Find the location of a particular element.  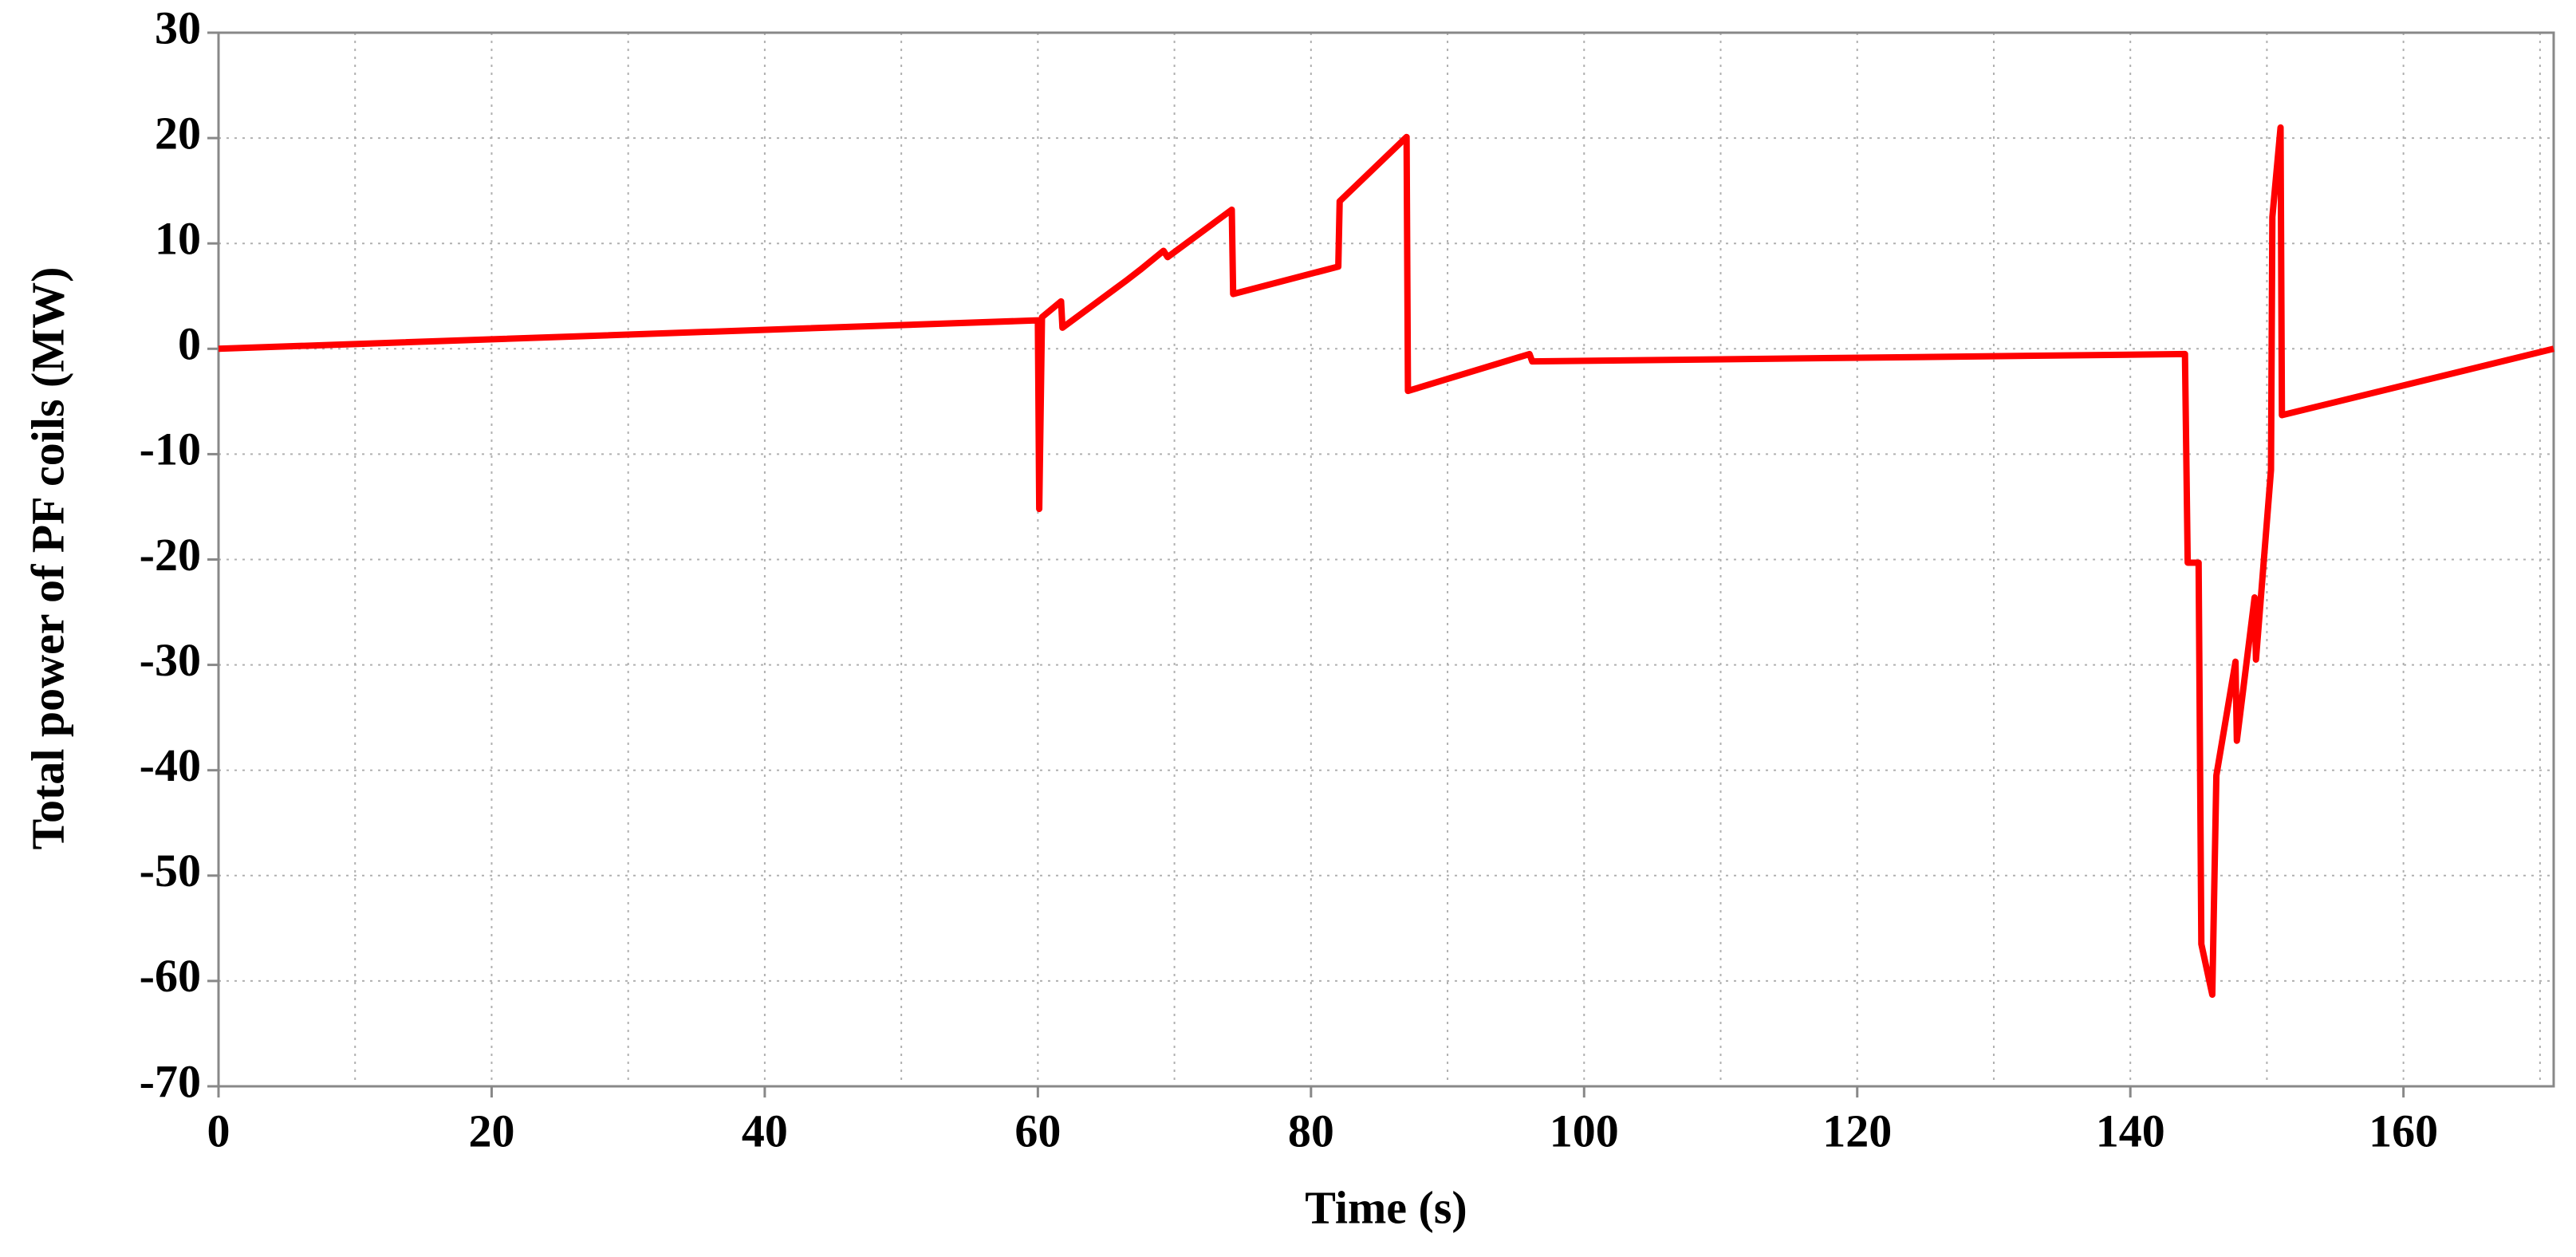

x-tick-label: 40 is located at coordinates (765, 1131).